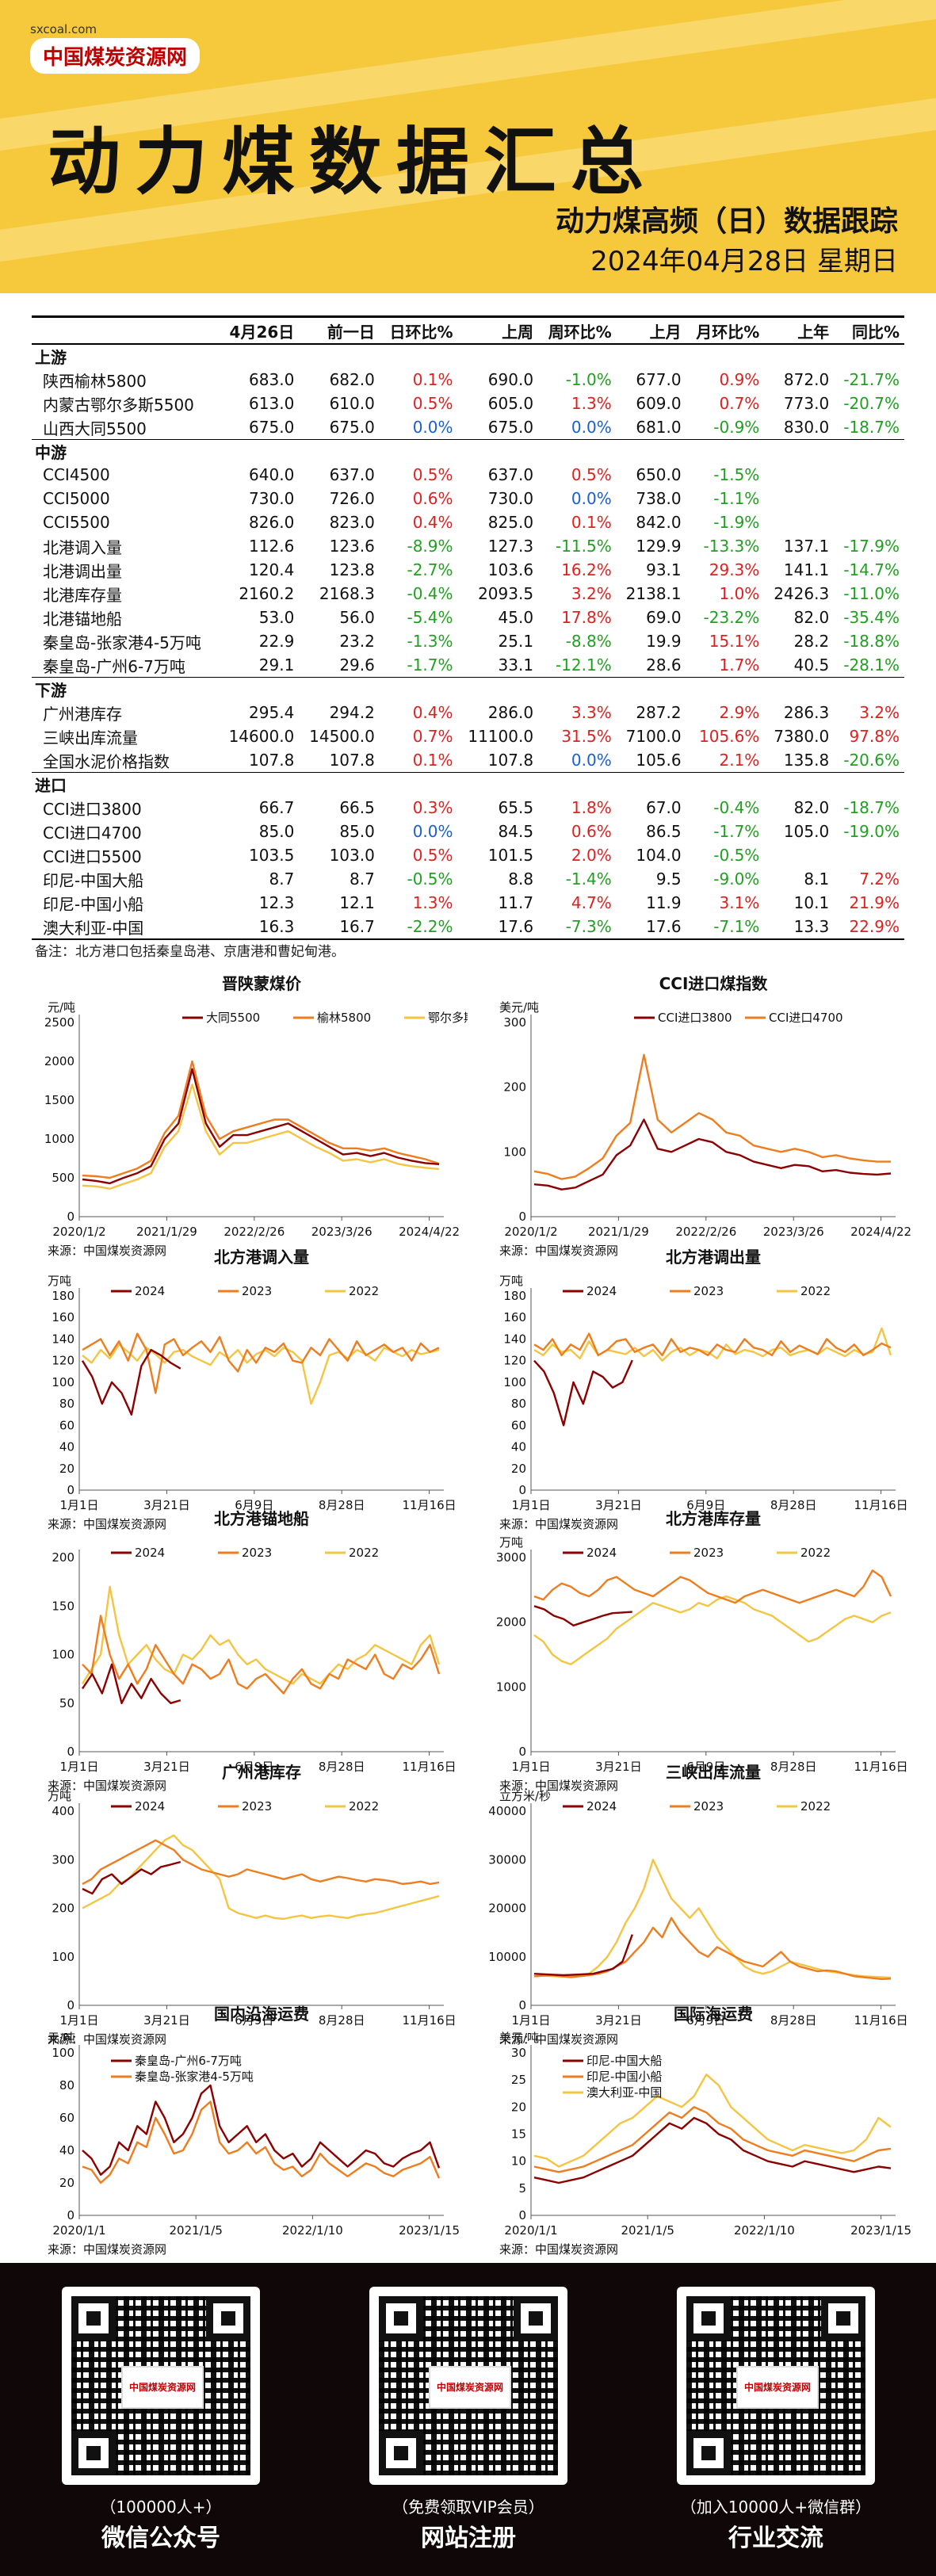  What do you see at coordinates (115, 48) in the screenshot?
I see `site-logo: sxcoal.com 中国煤炭资源网` at bounding box center [115, 48].